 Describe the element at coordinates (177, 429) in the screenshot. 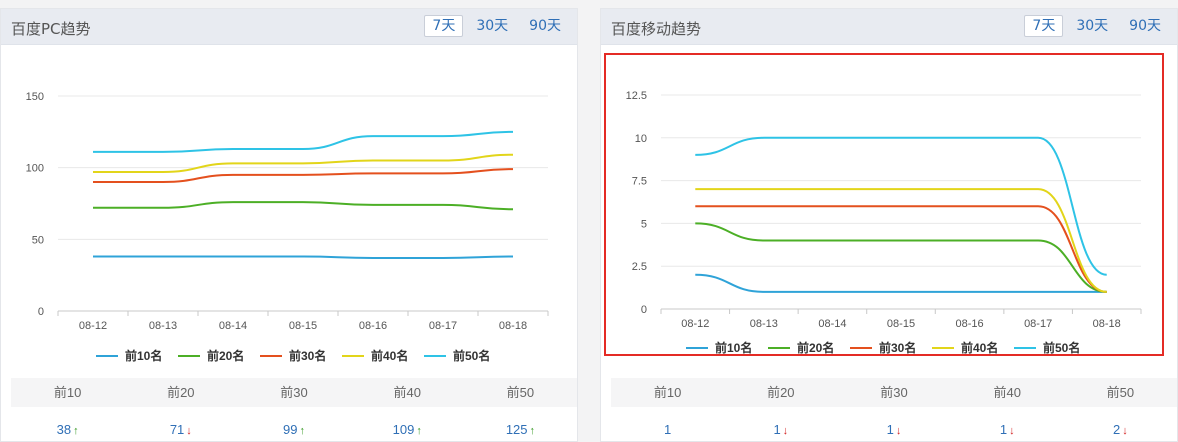

I see `pc-stat-top20-value: 71` at that location.